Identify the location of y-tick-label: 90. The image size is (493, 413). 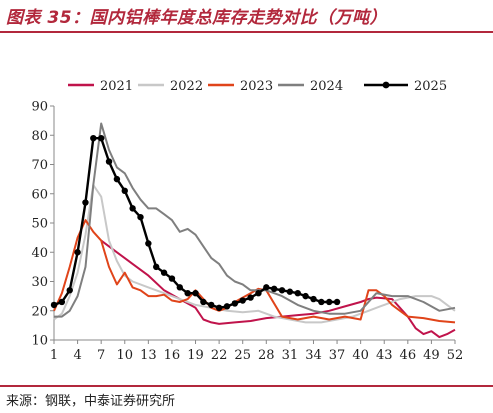
(39, 107).